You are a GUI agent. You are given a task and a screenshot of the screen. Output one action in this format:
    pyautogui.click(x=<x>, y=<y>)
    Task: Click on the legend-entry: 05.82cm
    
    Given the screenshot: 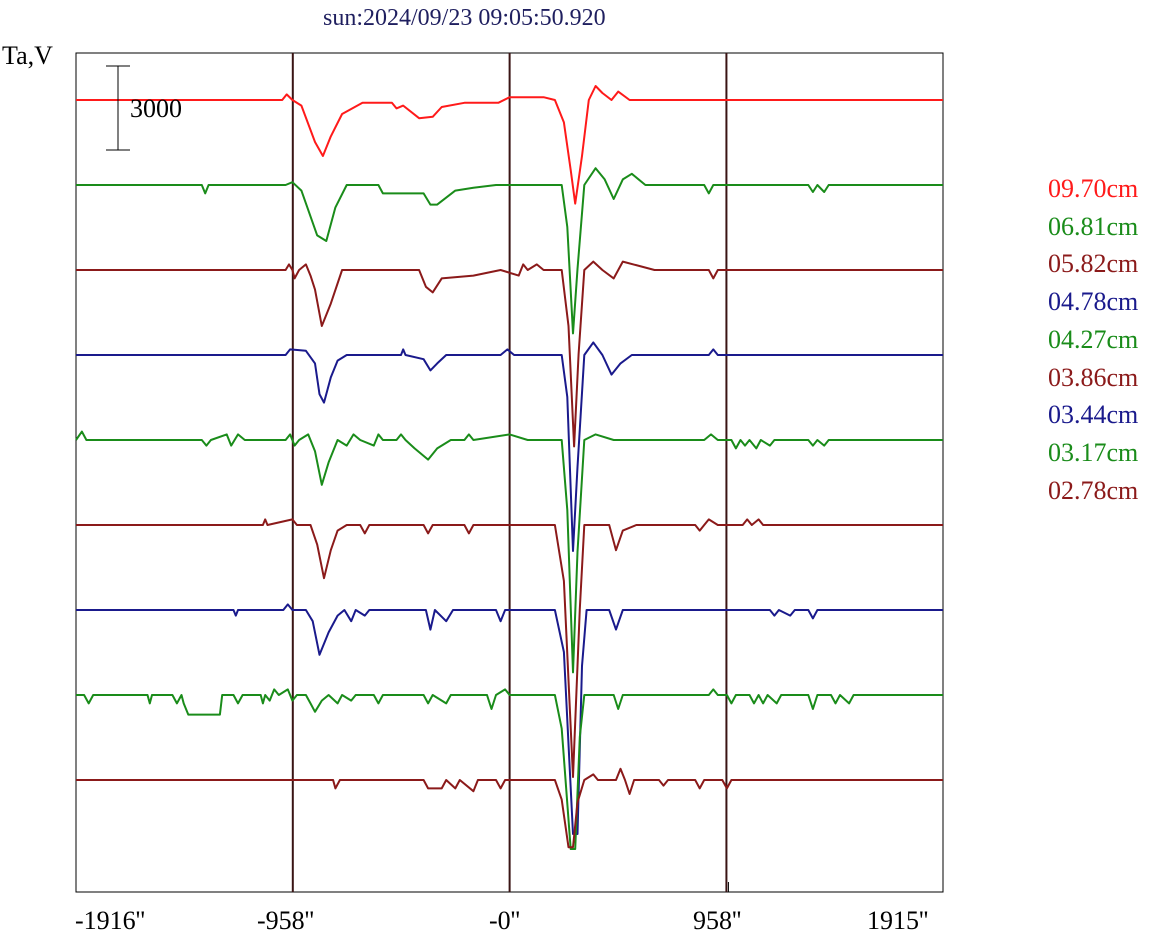 What is the action you would take?
    pyautogui.click(x=1093, y=264)
    